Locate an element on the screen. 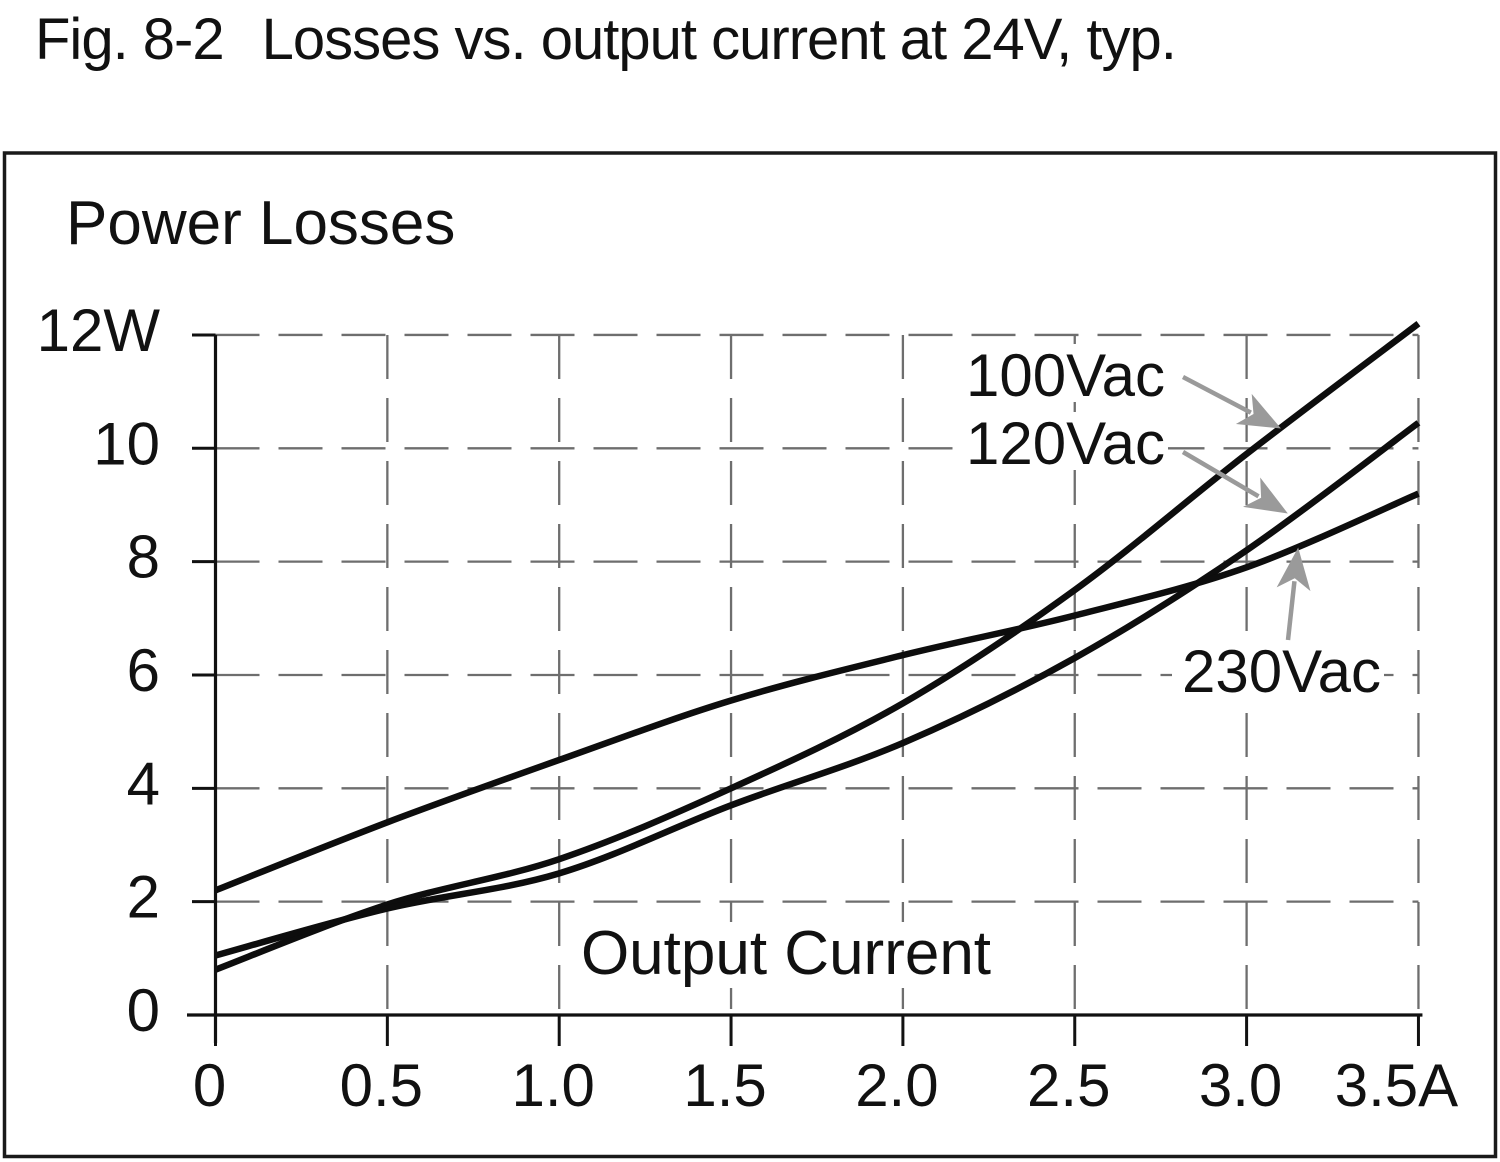  x-tick-label: 1.0 is located at coordinates (552, 1085).